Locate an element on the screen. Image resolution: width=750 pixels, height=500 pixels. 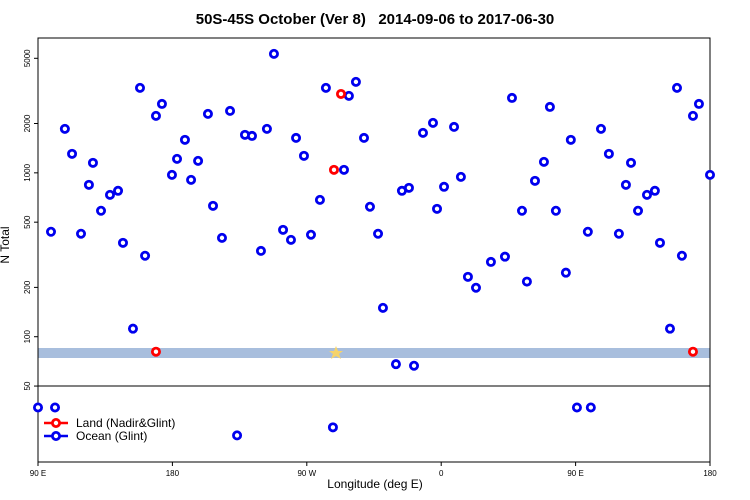
y-tick-label: 5000 is located at coordinates (27, 58).